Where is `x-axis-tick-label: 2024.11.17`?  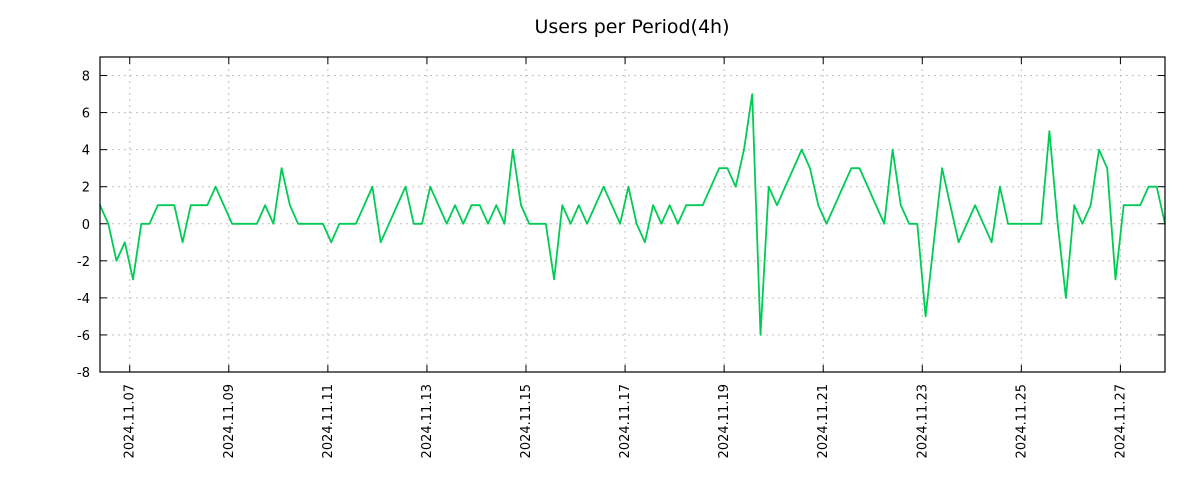 x-axis-tick-label: 2024.11.17 is located at coordinates (625, 421).